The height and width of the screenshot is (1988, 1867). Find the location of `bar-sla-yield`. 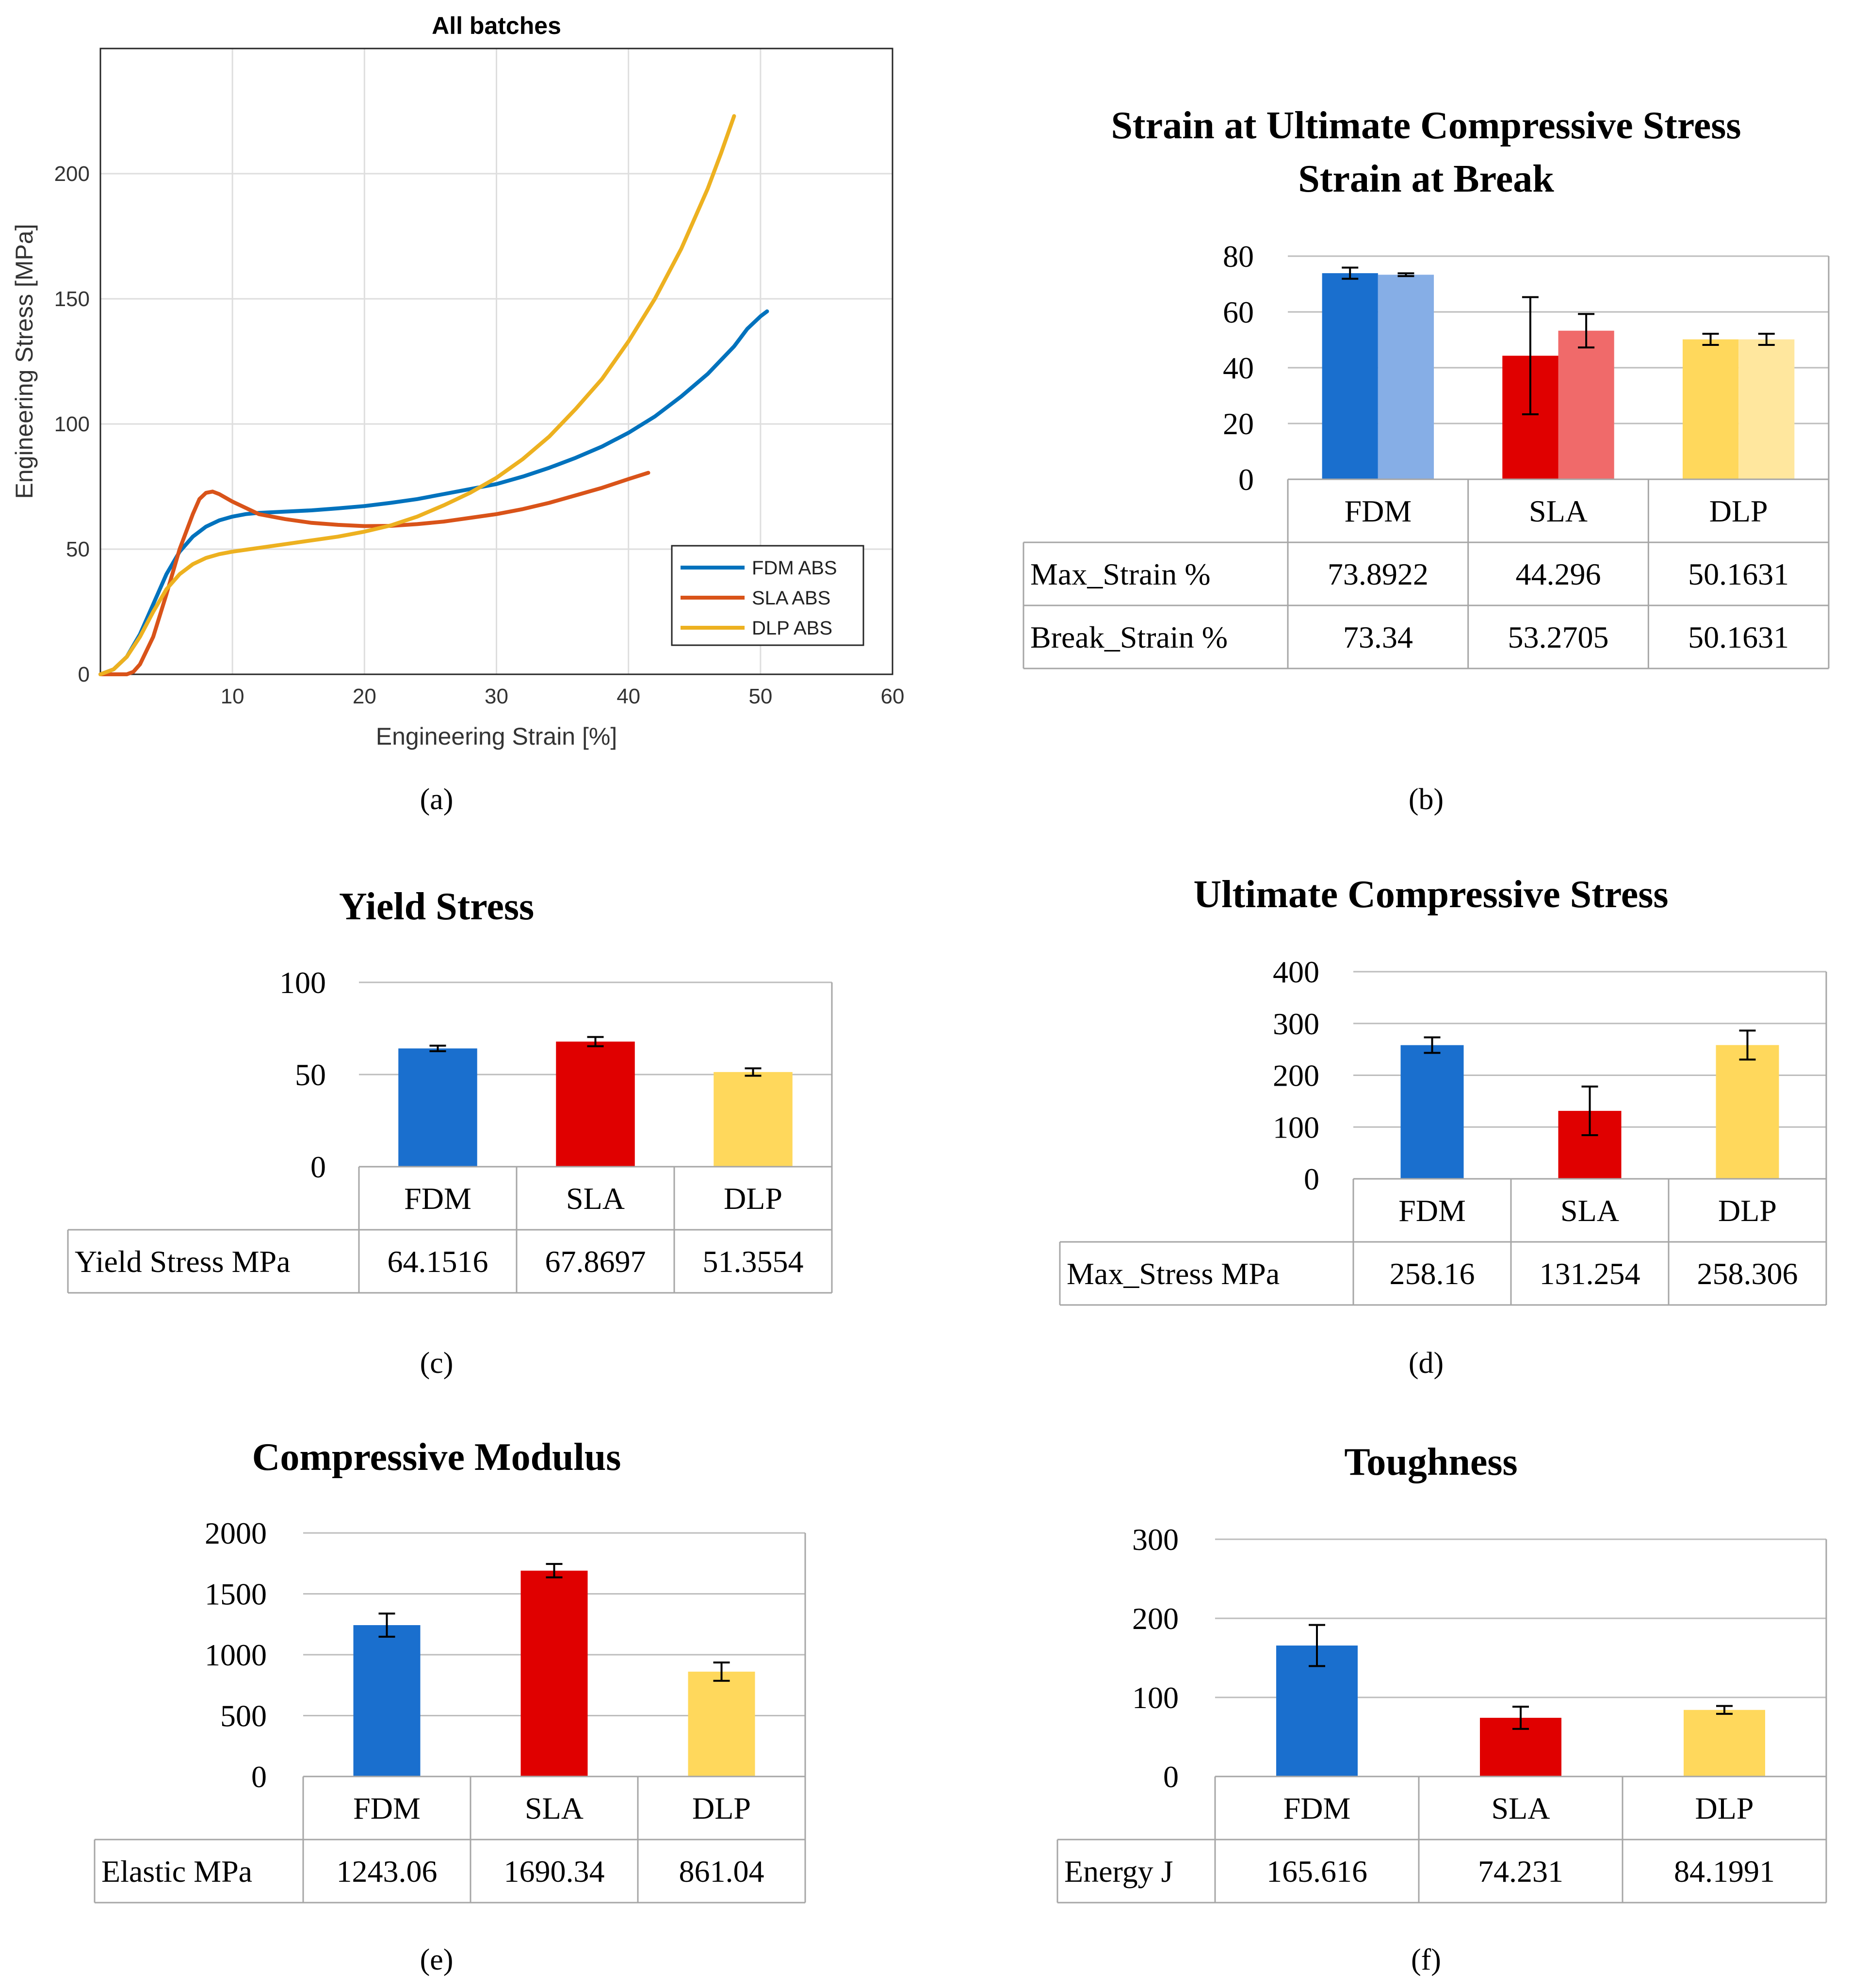

bar-sla-yield is located at coordinates (595, 1104).